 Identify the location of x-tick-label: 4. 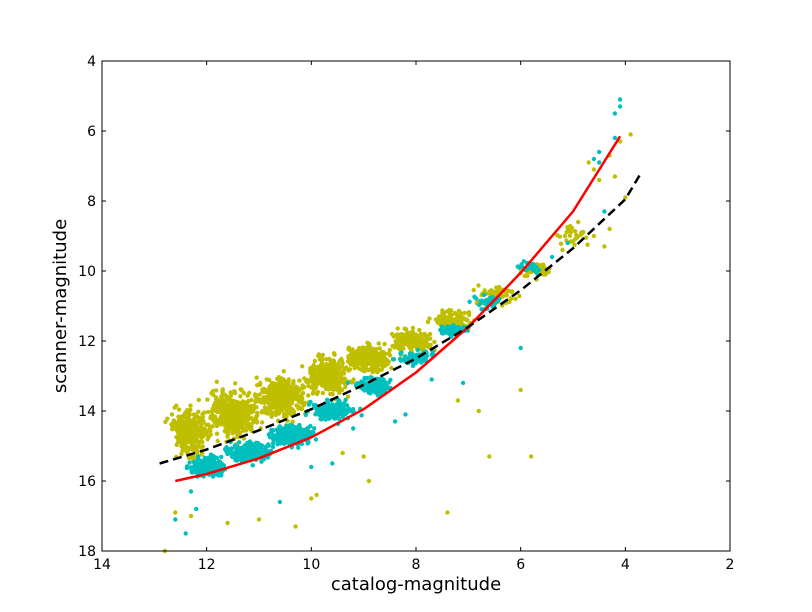
(625, 565).